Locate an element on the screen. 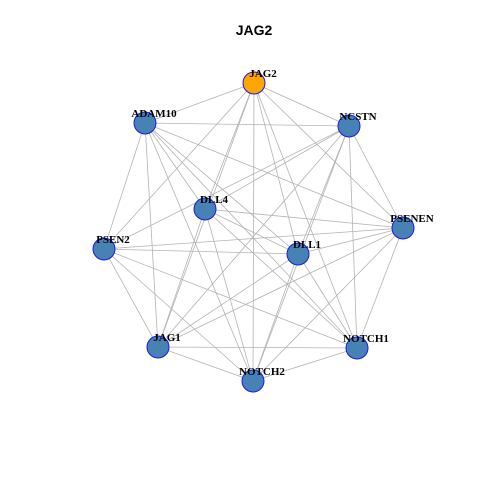 Image resolution: width=480 pixels, height=480 pixels. edge-notch1-notch2 is located at coordinates (305, 364).